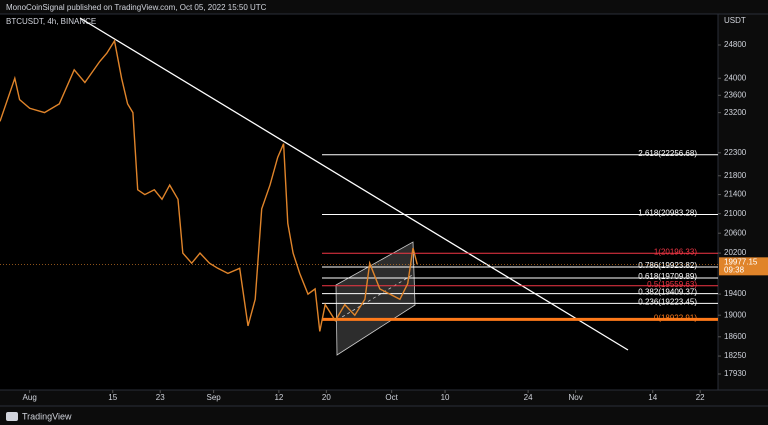 The image size is (768, 425). Describe the element at coordinates (391, 397) in the screenshot. I see `x-tick-label: Oct` at that location.